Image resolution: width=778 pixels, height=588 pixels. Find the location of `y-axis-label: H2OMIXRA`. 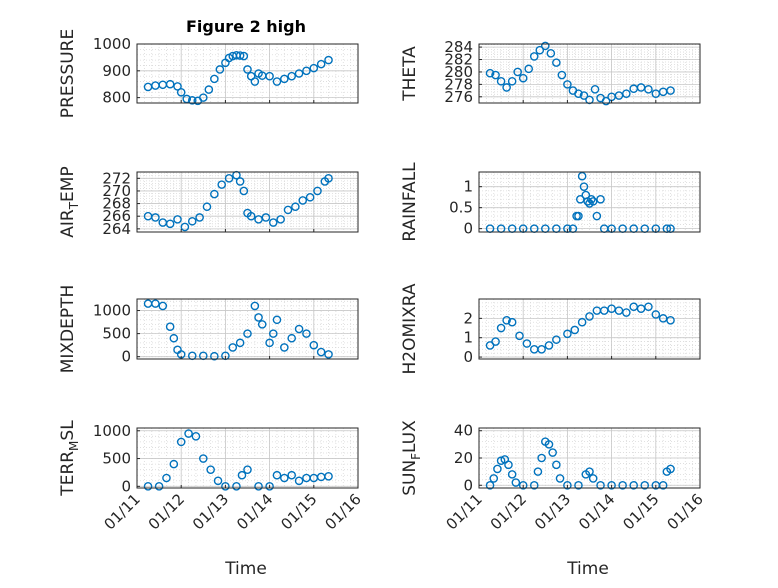

y-axis-label: H2OMIXRA is located at coordinates (410, 328).